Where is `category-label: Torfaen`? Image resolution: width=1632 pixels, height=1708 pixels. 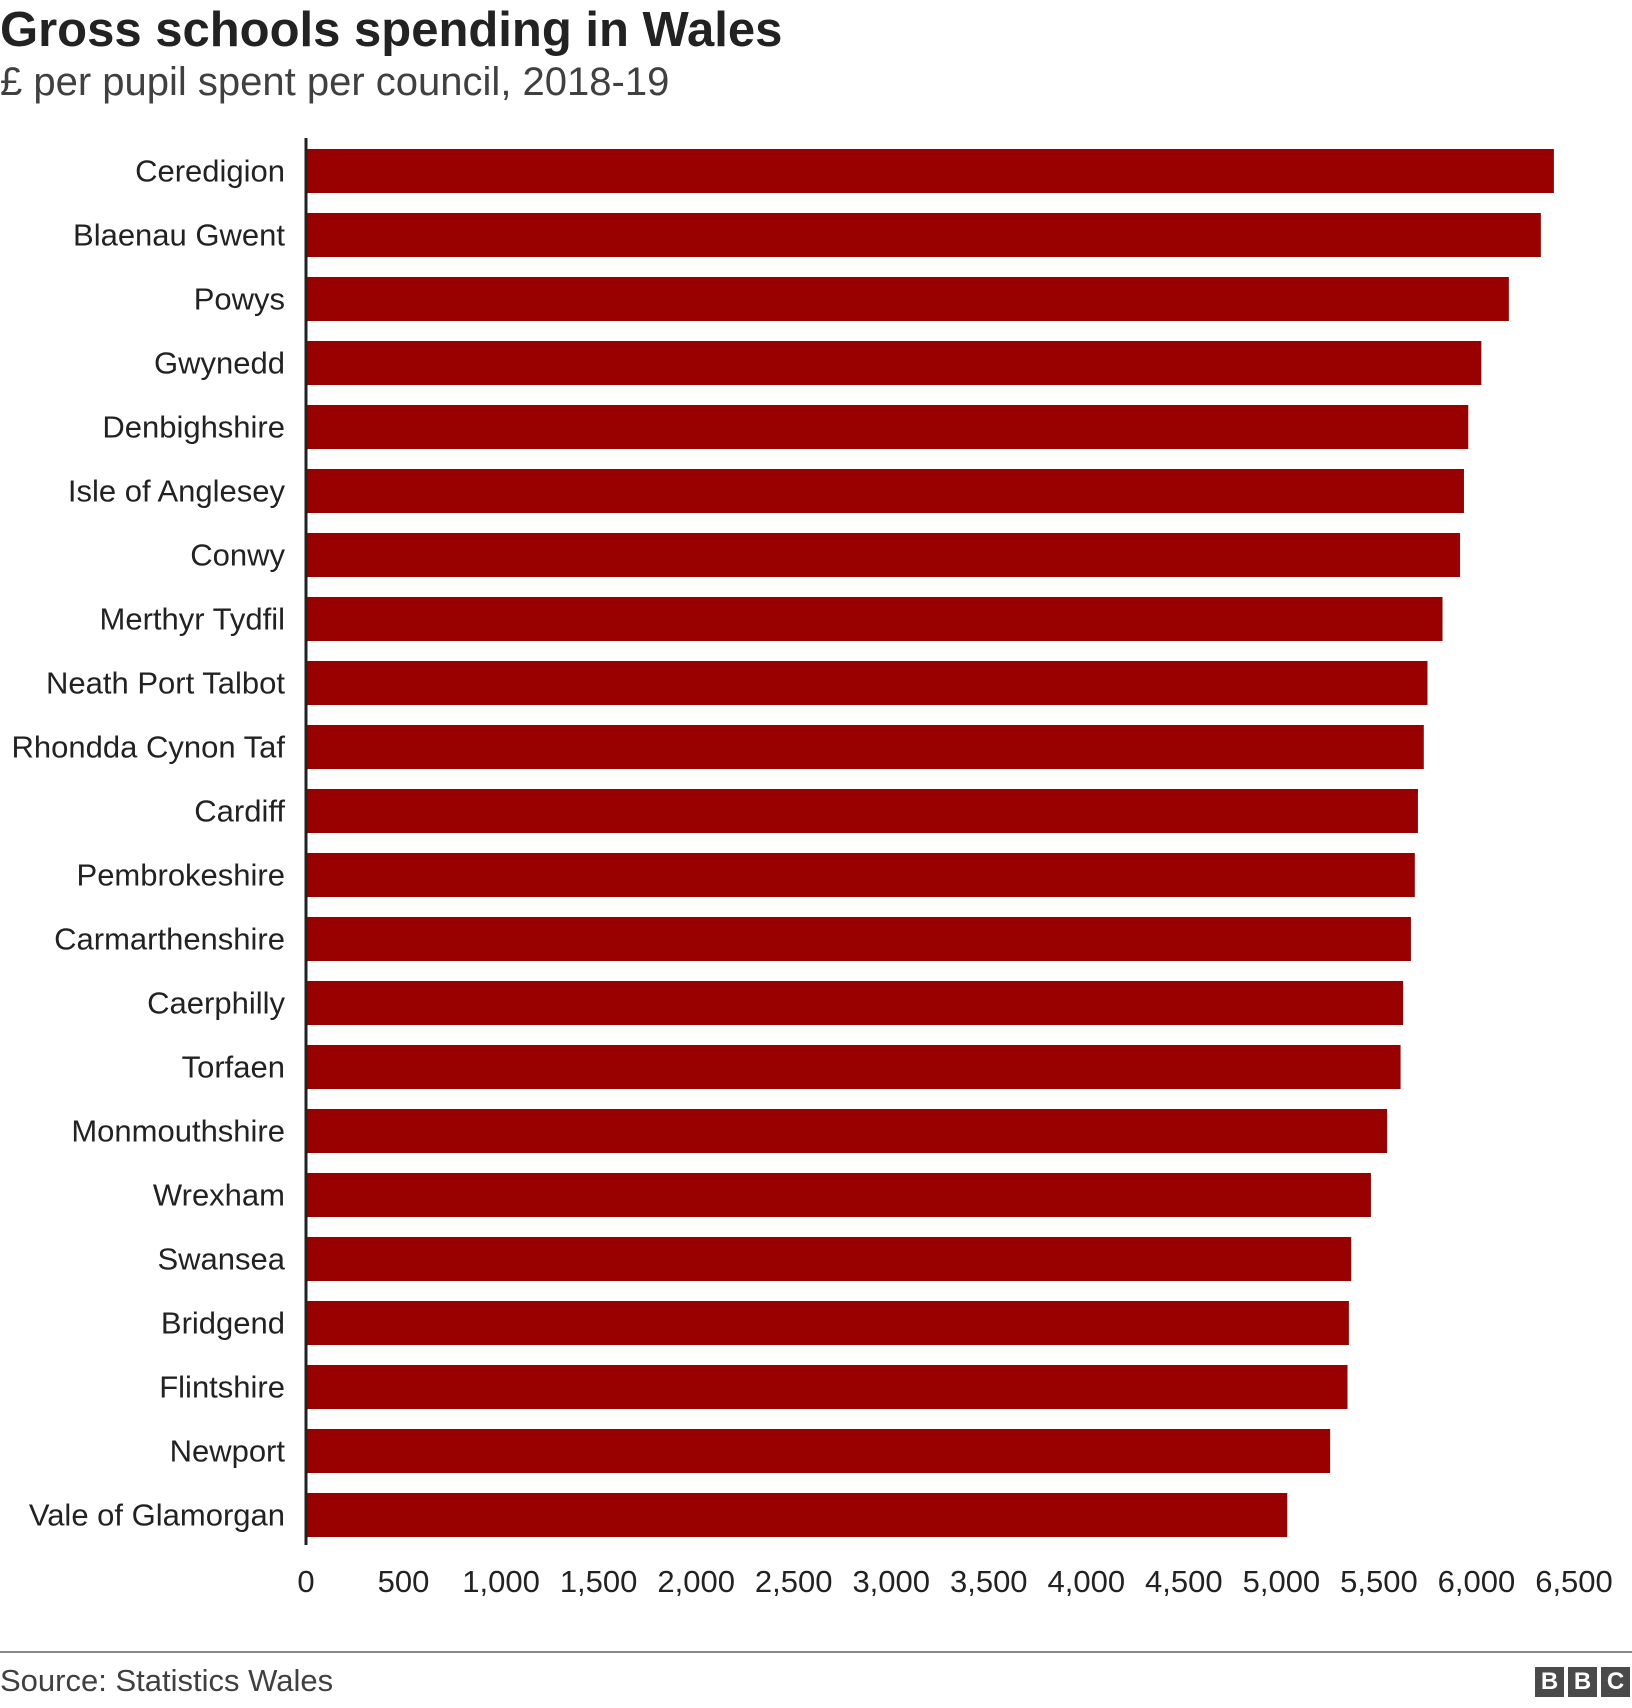
category-label: Torfaen is located at coordinates (233, 1067).